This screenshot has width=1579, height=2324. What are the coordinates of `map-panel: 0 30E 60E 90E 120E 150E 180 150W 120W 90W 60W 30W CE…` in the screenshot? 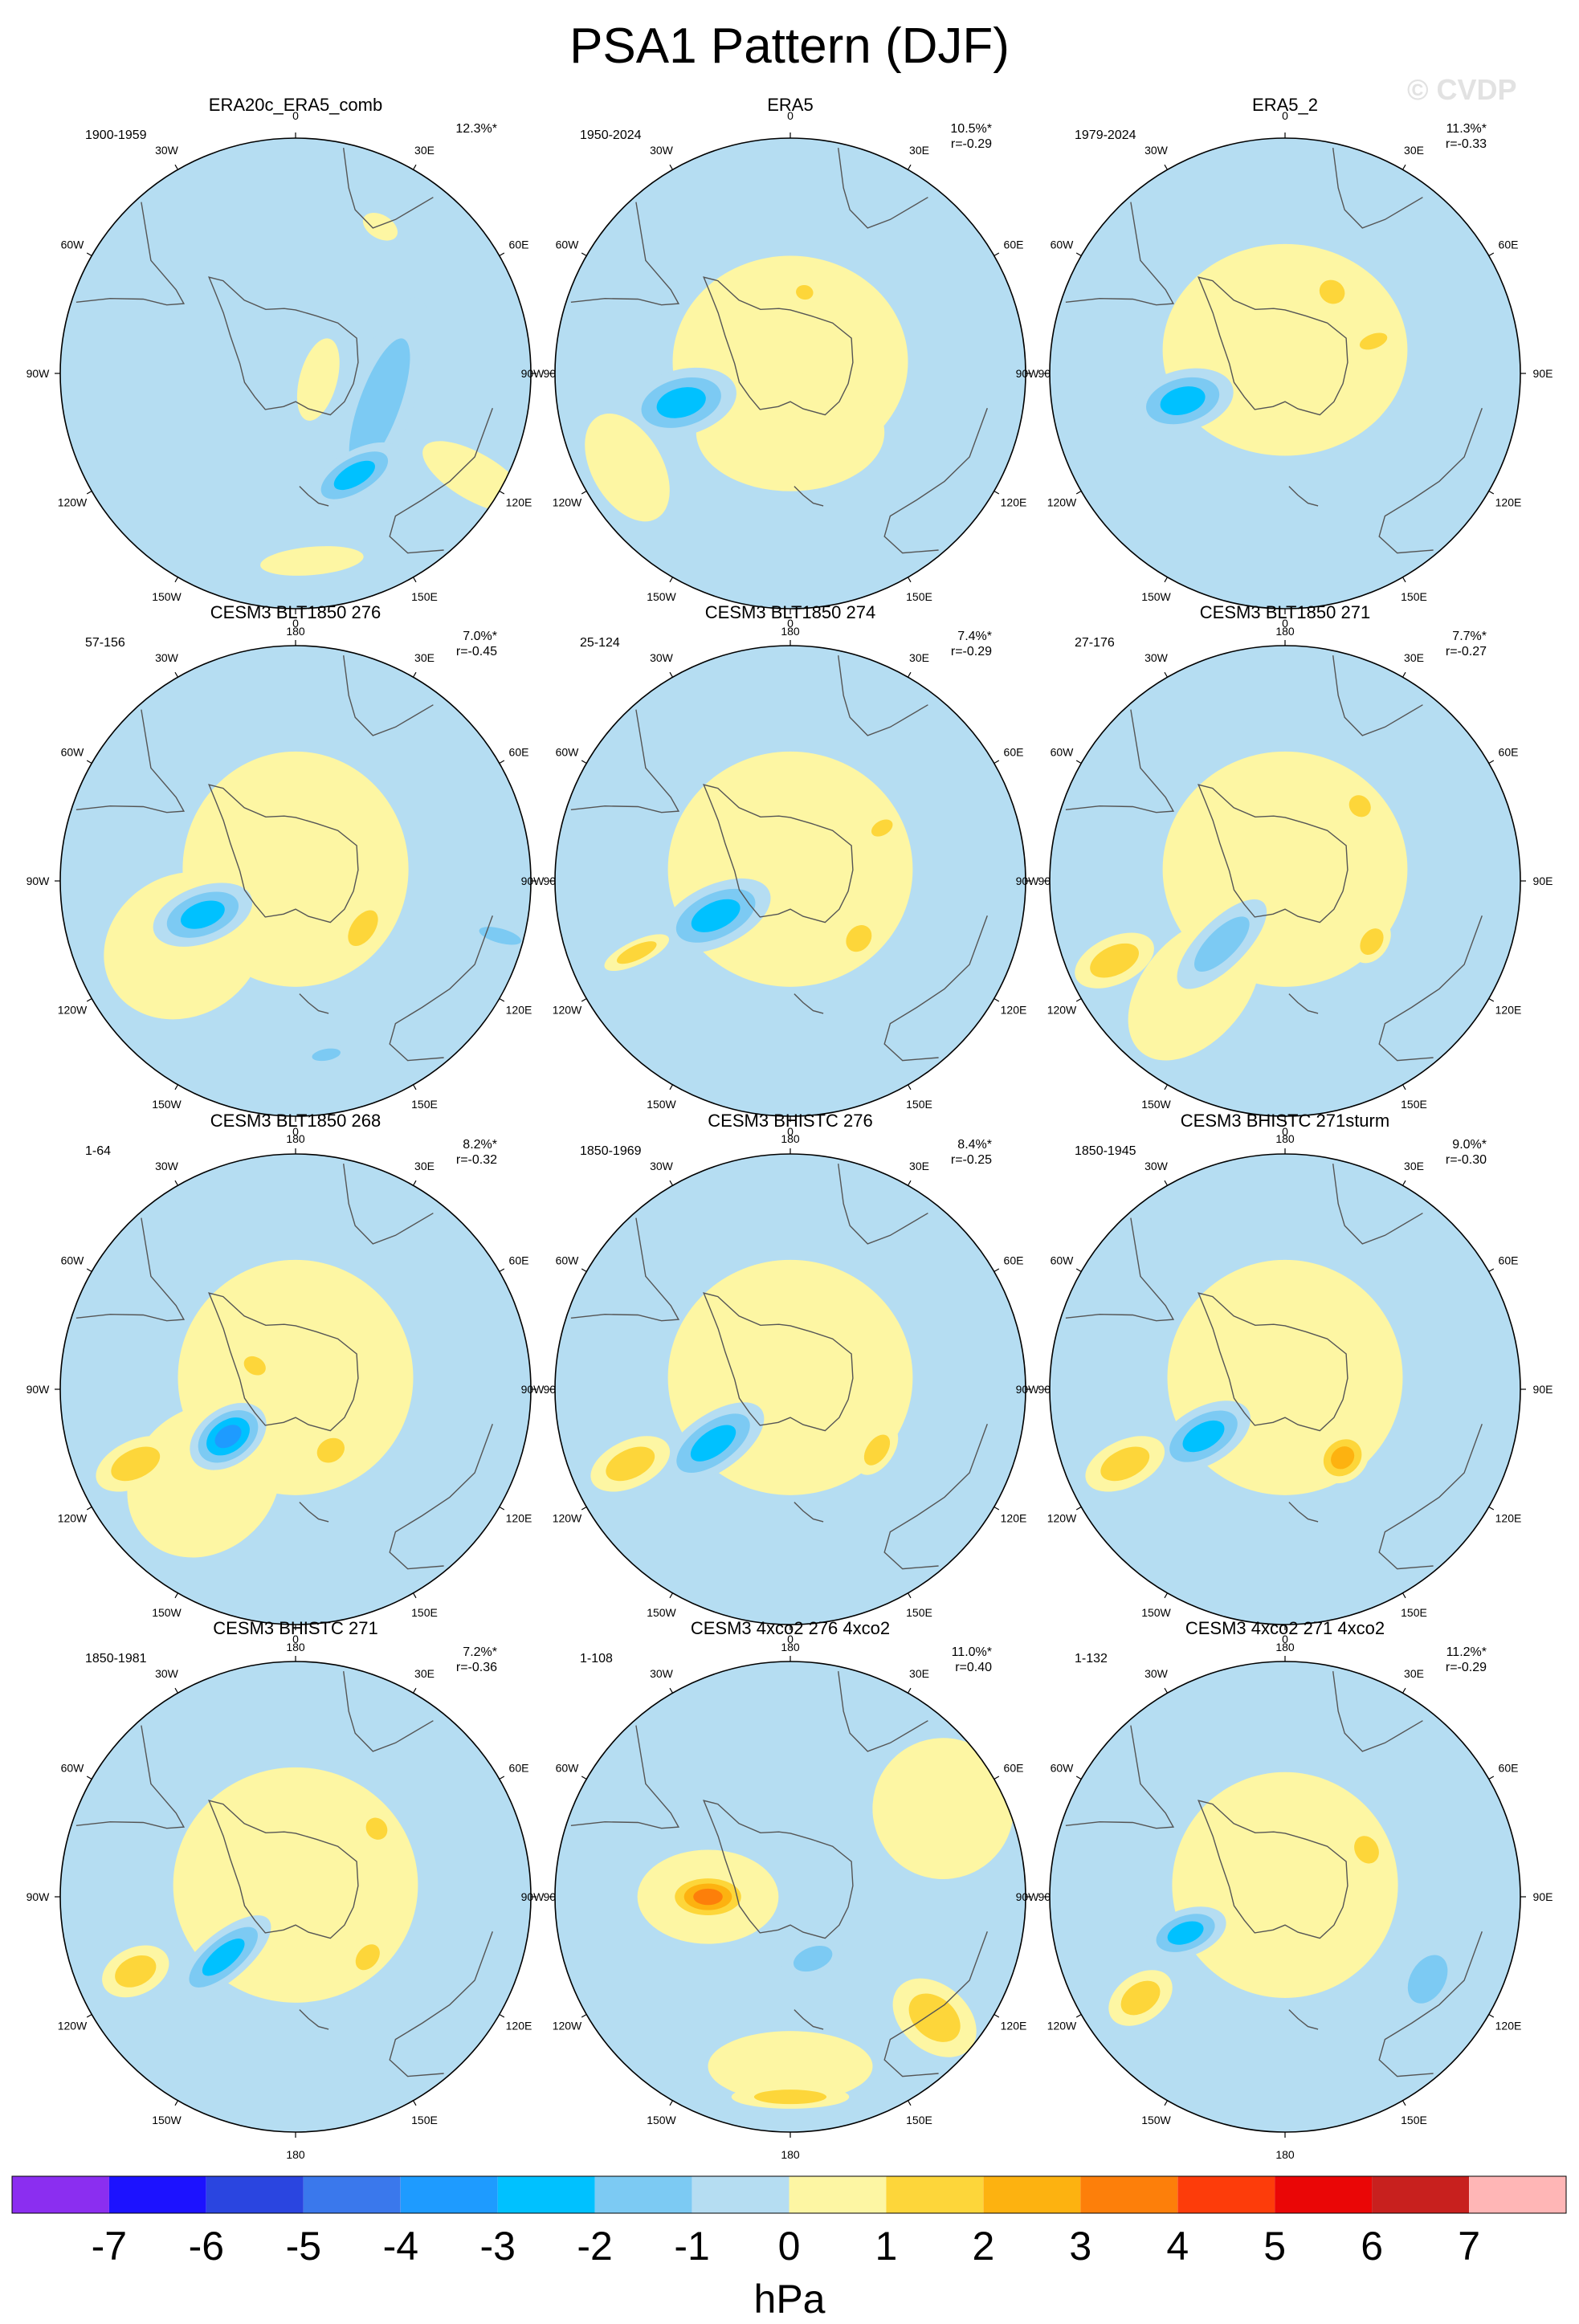 It's located at (1284, 1890).